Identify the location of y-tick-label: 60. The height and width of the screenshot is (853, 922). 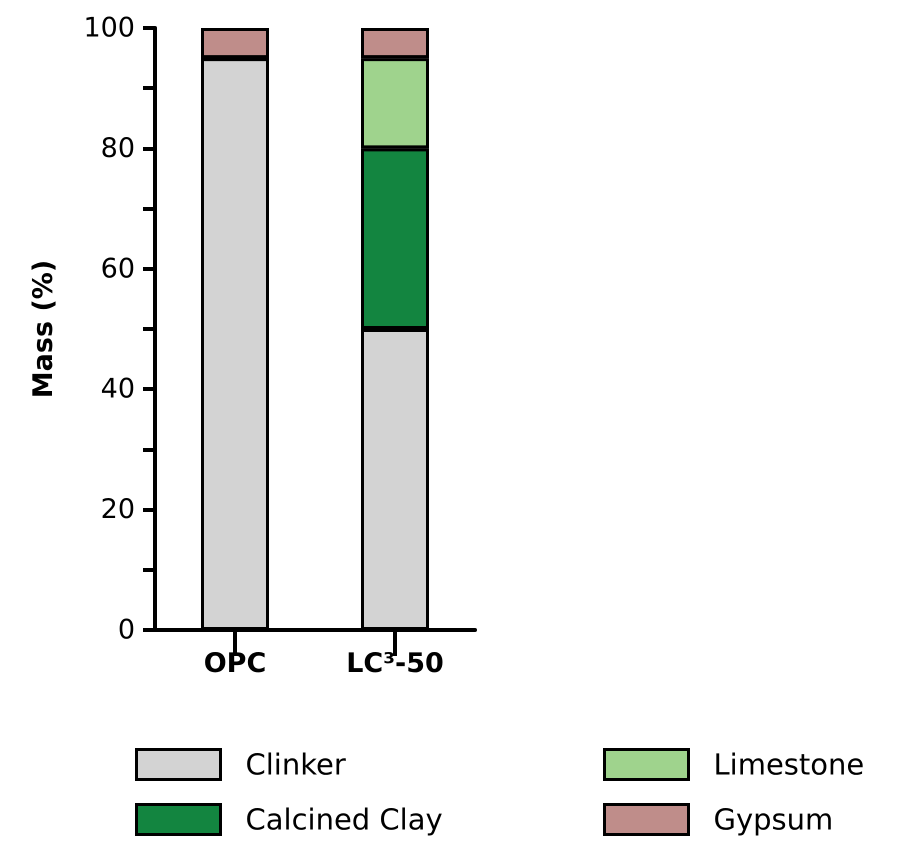
(117, 268).